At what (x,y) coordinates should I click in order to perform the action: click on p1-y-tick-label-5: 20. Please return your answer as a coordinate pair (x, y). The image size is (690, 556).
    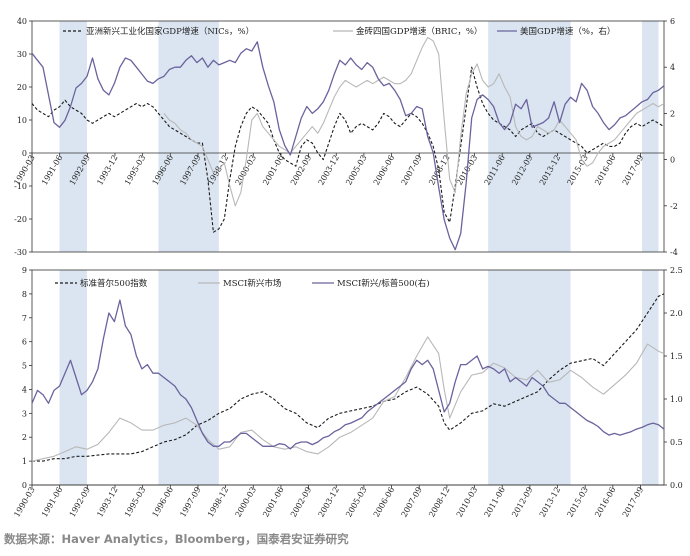
    Looking at the image, I should click on (22, 87).